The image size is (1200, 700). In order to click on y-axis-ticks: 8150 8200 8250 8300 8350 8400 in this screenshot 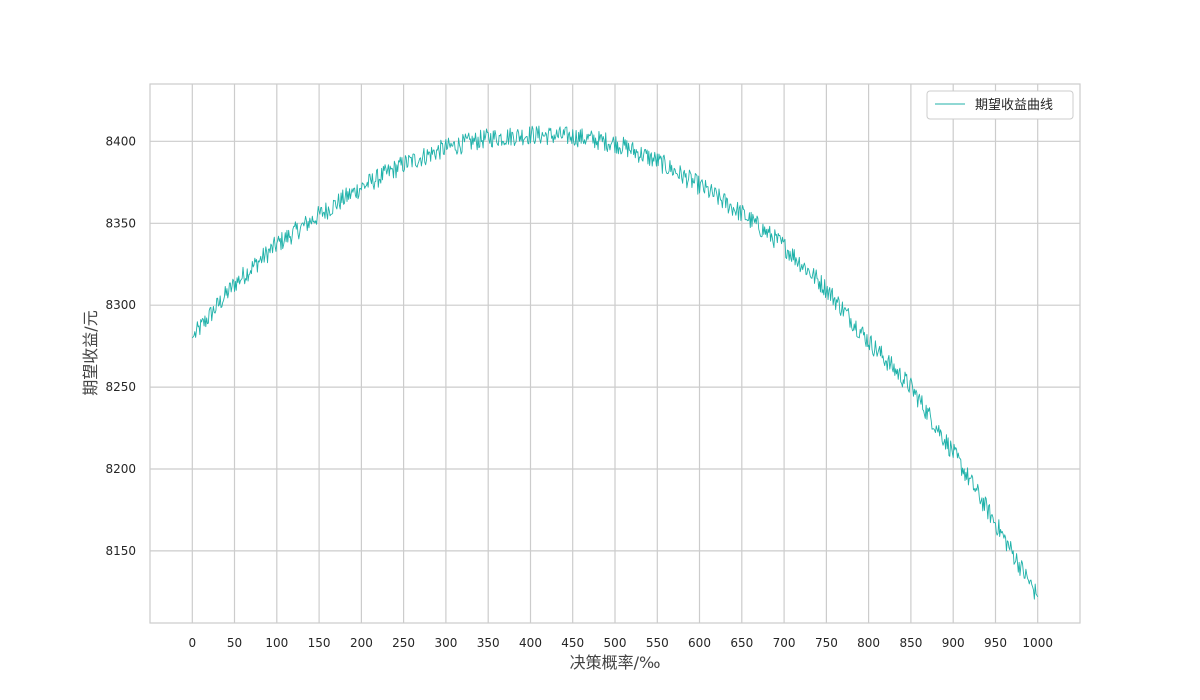, I will do `click(120, 346)`.